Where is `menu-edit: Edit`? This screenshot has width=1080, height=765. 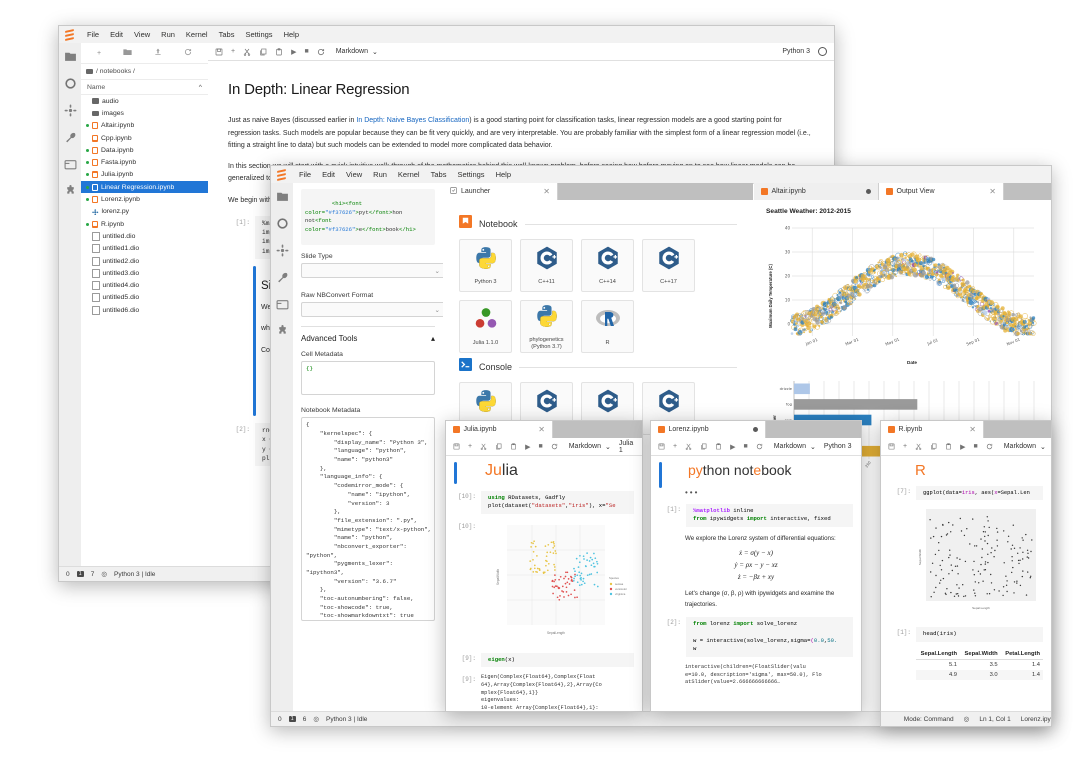 menu-edit: Edit is located at coordinates (329, 174).